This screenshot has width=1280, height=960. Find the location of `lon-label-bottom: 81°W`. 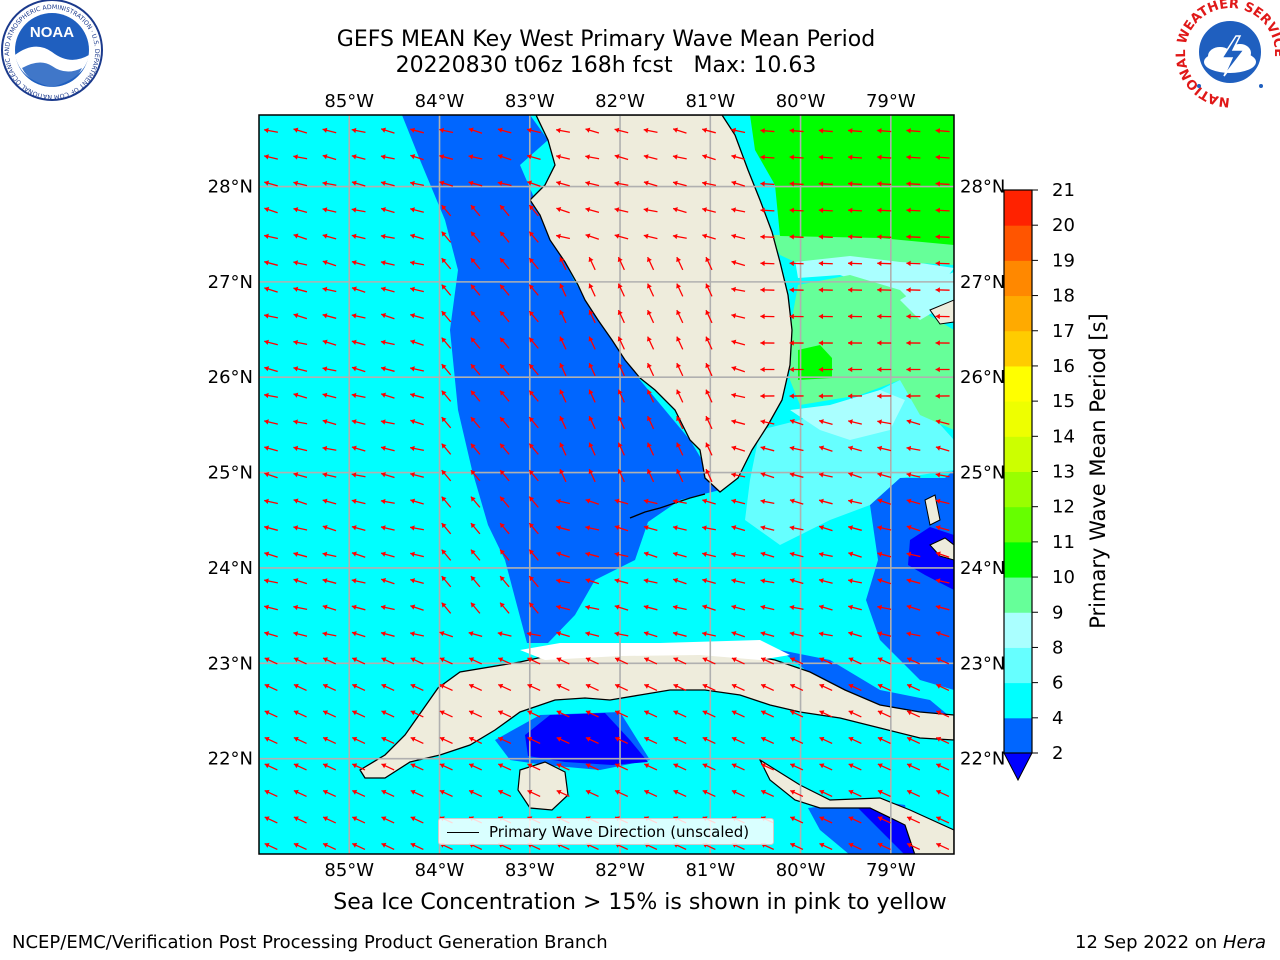

lon-label-bottom: 81°W is located at coordinates (710, 870).